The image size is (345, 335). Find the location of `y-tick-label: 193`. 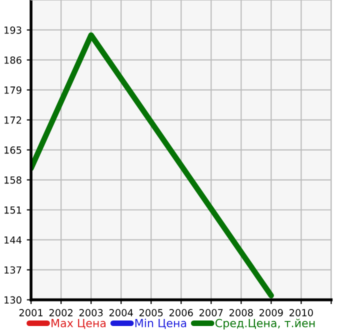

y-tick-label: 193 is located at coordinates (13, 30).